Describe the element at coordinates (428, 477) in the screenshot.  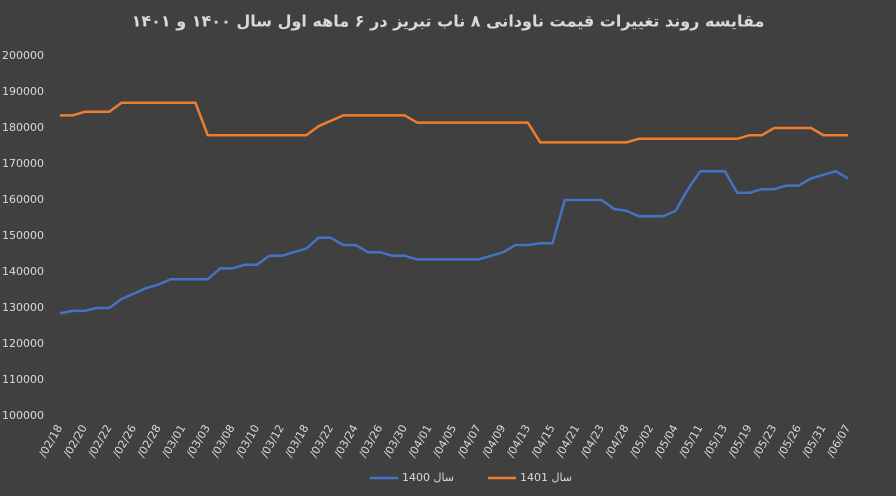
I see `legend-label: سال 1400` at that location.